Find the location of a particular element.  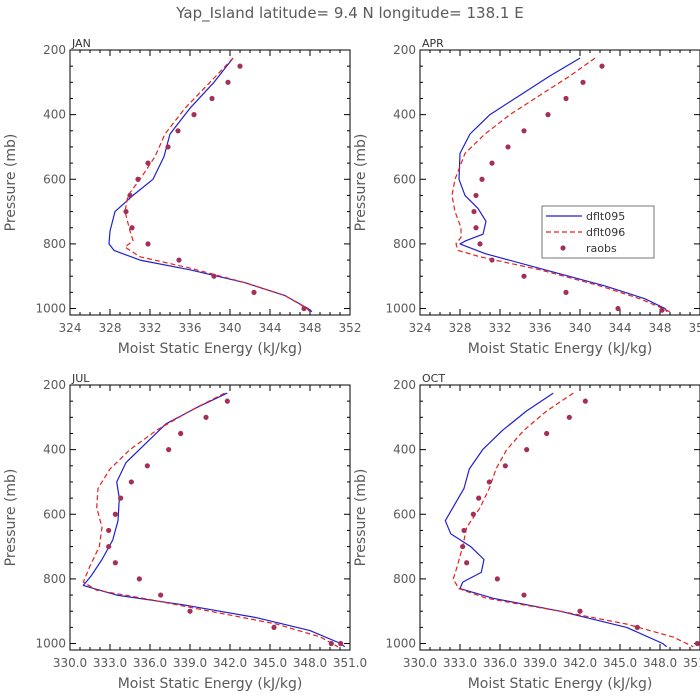

panel-jan-xtick-label: 328 is located at coordinates (110, 328).